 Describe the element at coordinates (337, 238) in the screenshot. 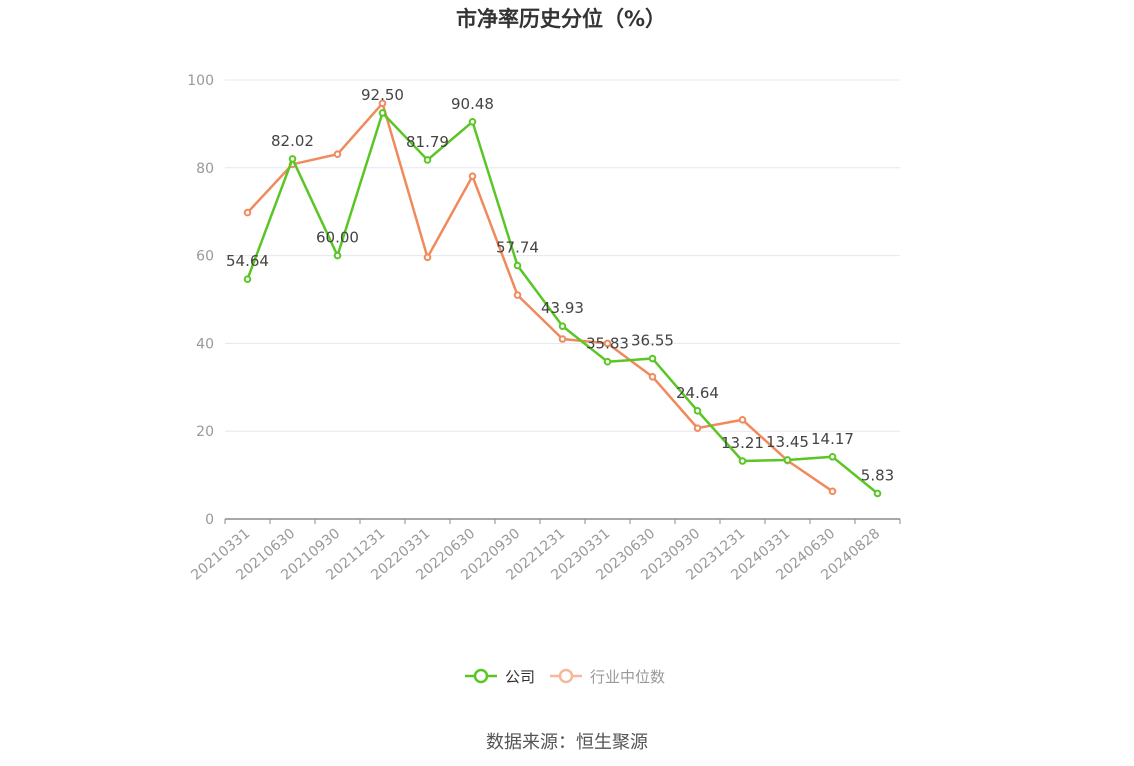

I see `company-data-label: 60.00` at that location.